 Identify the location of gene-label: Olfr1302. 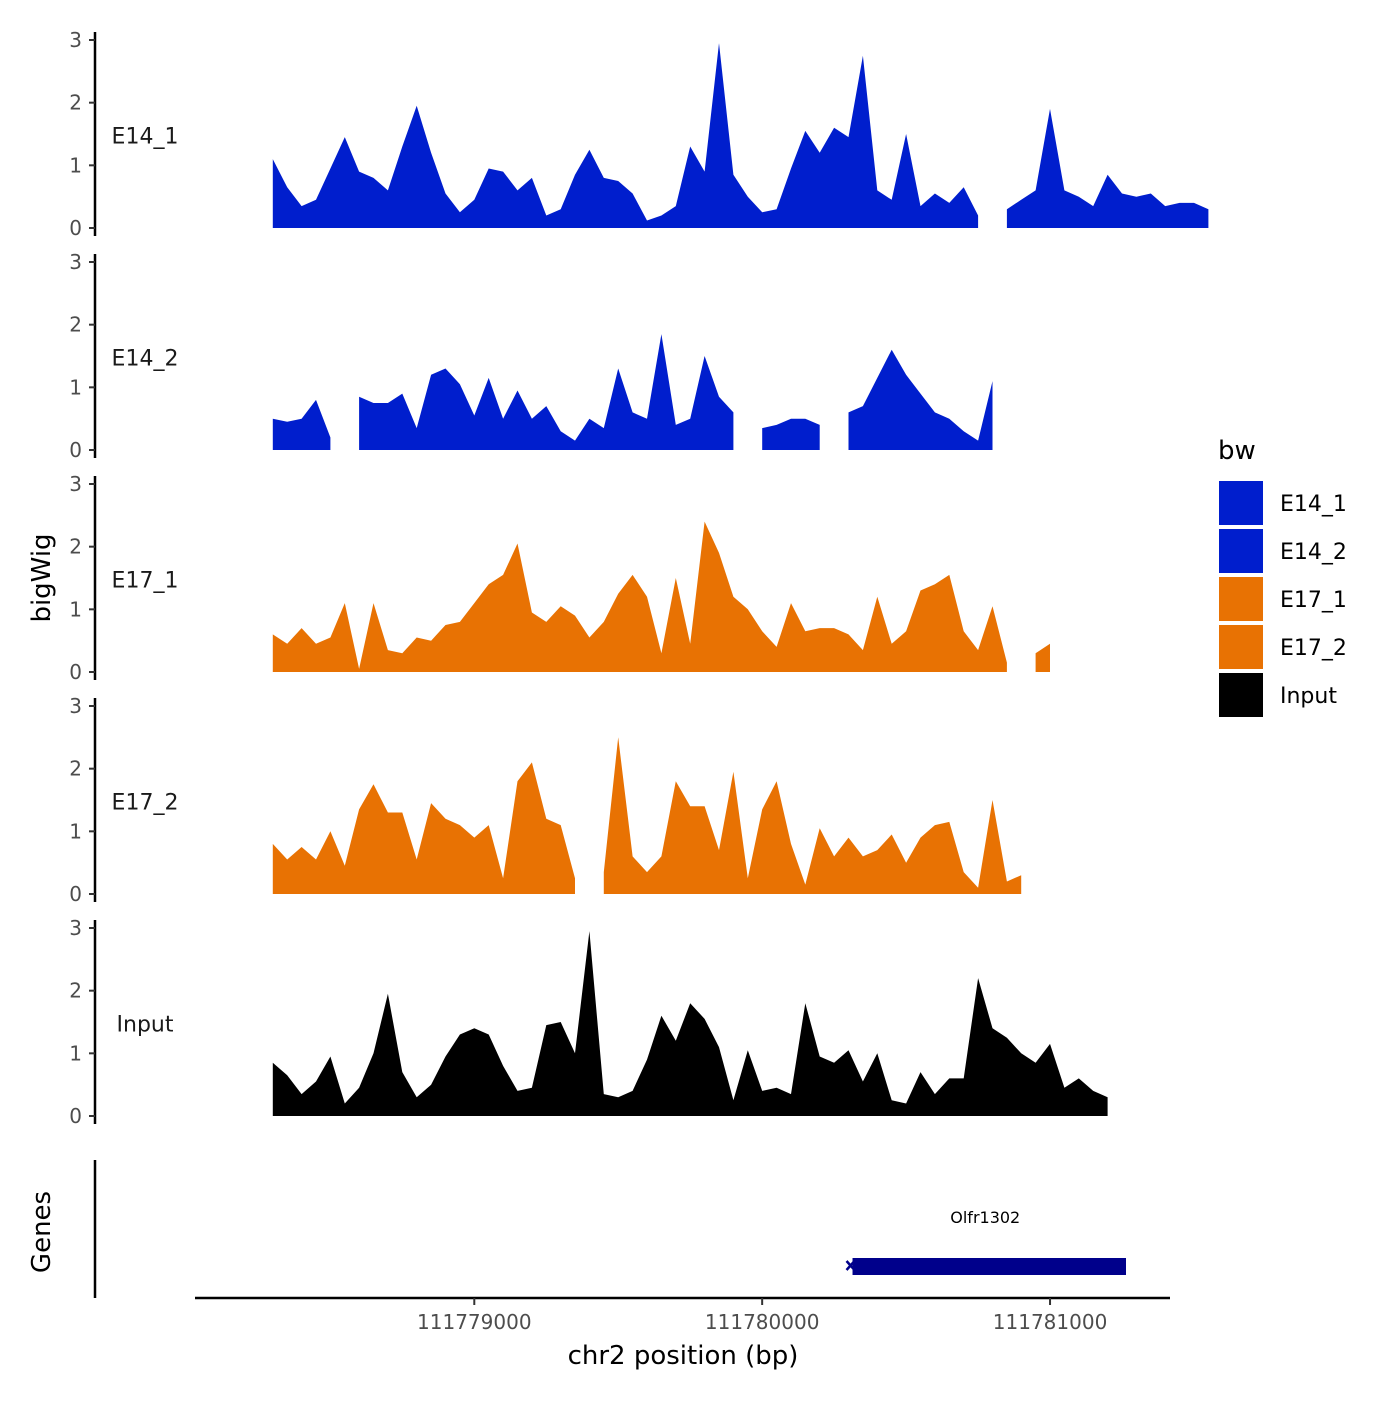
(985, 1217).